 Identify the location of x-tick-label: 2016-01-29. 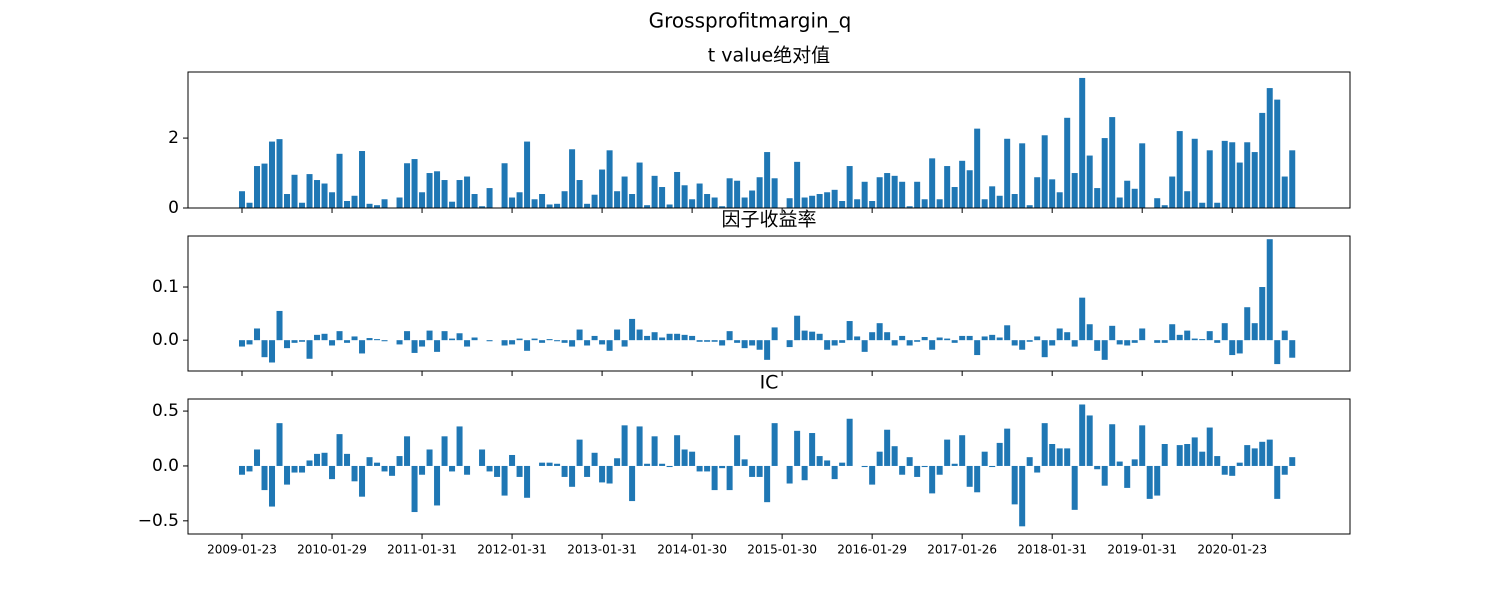
(872, 550).